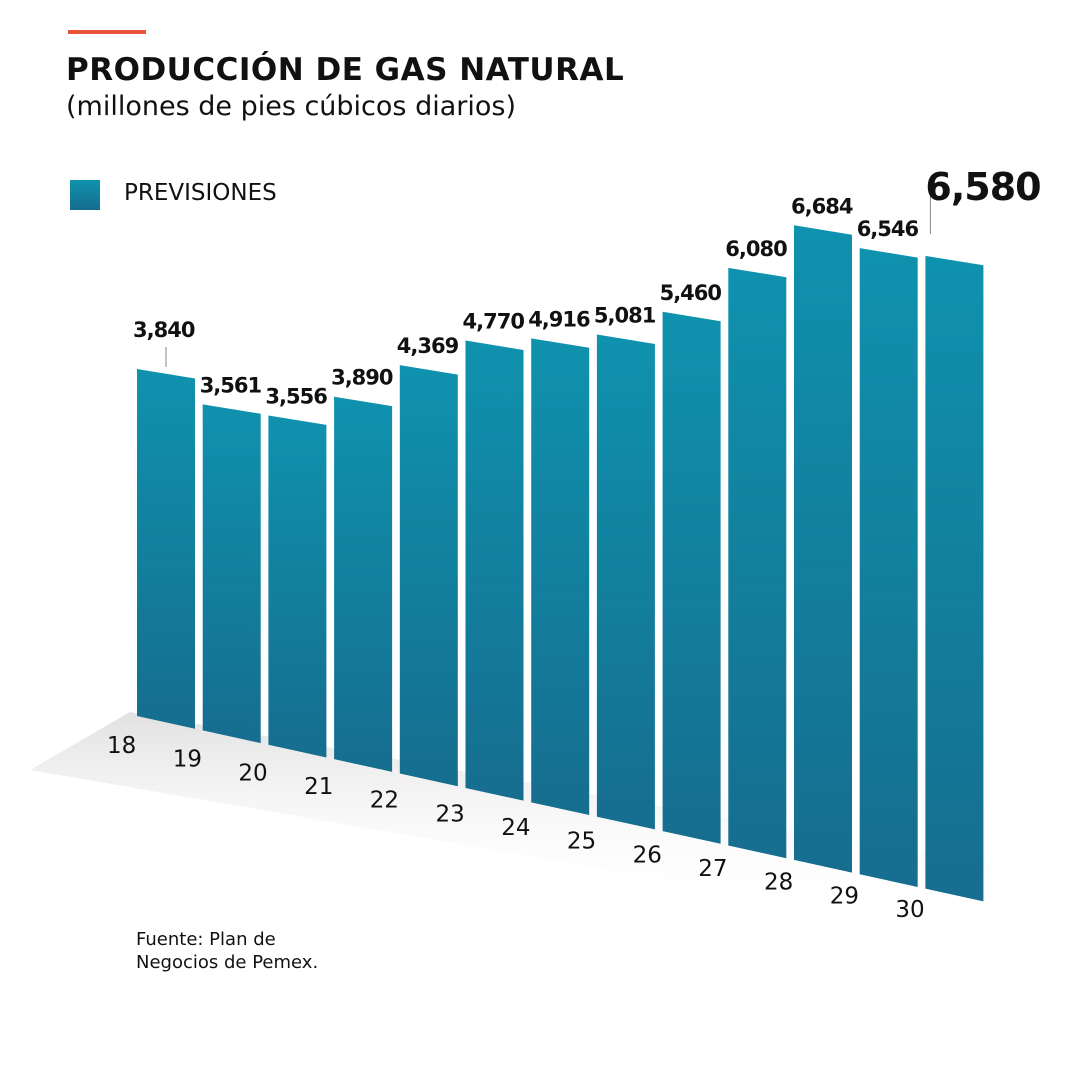 The height and width of the screenshot is (1080, 1080). What do you see at coordinates (450, 814) in the screenshot?
I see `x-tick-23: 23` at bounding box center [450, 814].